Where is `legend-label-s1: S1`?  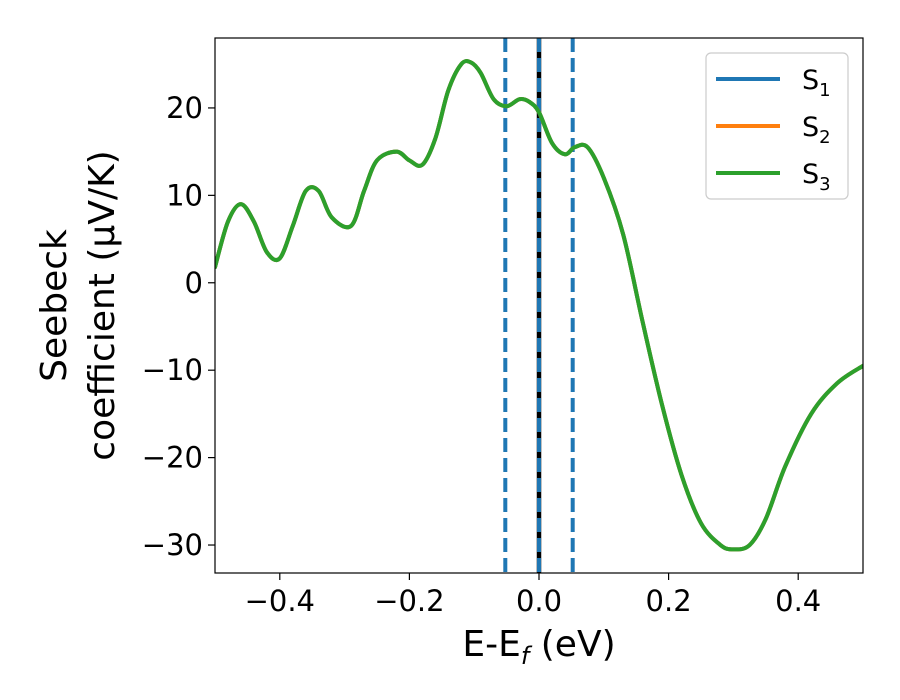 legend-label-s1: S1 is located at coordinates (816, 83).